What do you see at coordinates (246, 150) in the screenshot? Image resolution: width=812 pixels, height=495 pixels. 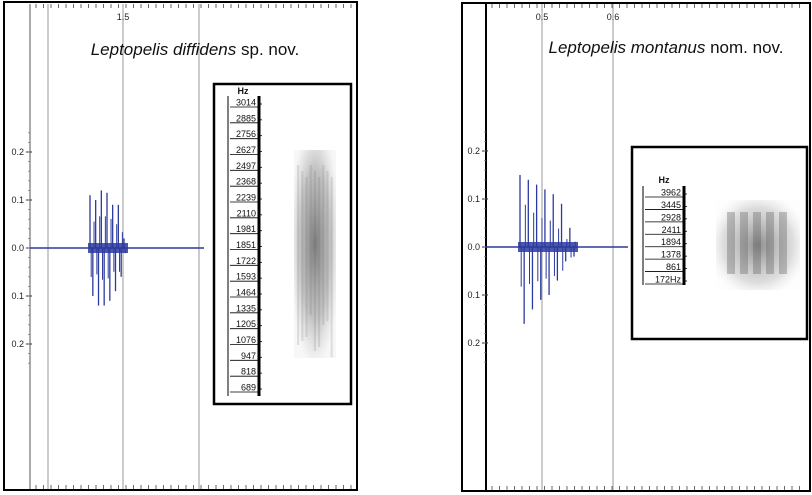 I see `hz-scale-label: 2627` at bounding box center [246, 150].